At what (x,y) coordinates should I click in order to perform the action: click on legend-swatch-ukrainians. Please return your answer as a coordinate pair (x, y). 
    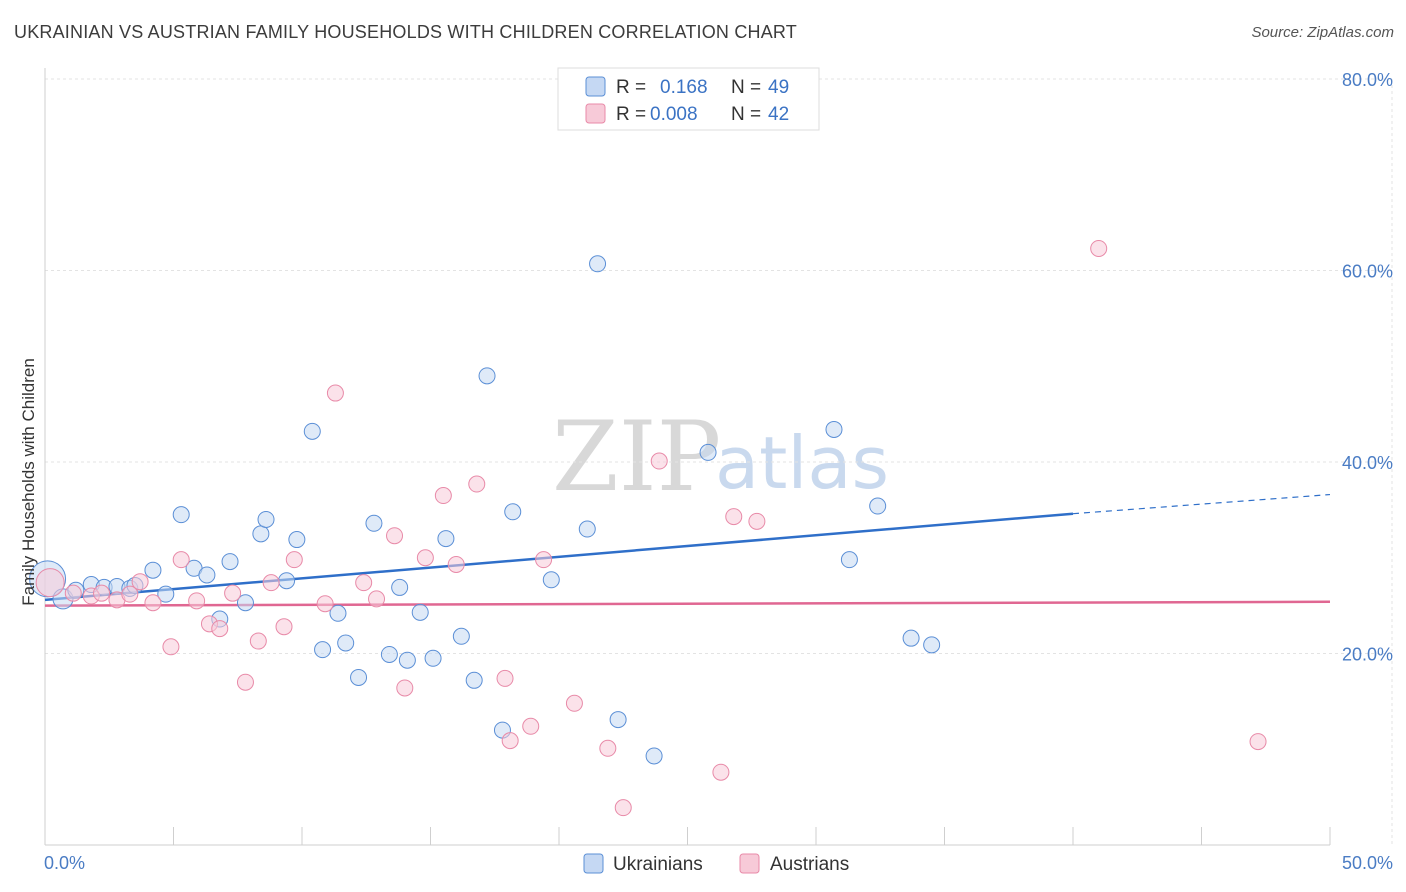
    Looking at the image, I should click on (595, 86).